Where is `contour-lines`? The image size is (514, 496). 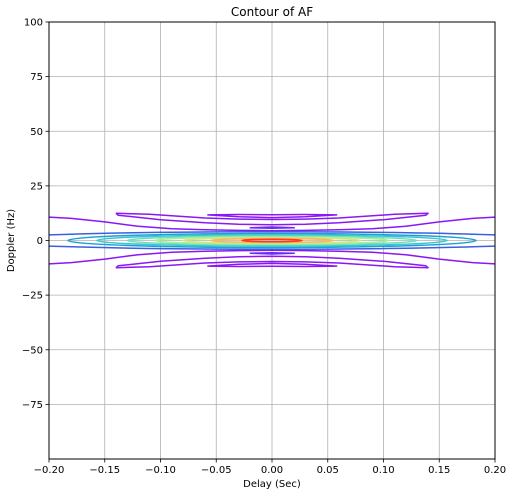 contour-lines is located at coordinates (272, 240).